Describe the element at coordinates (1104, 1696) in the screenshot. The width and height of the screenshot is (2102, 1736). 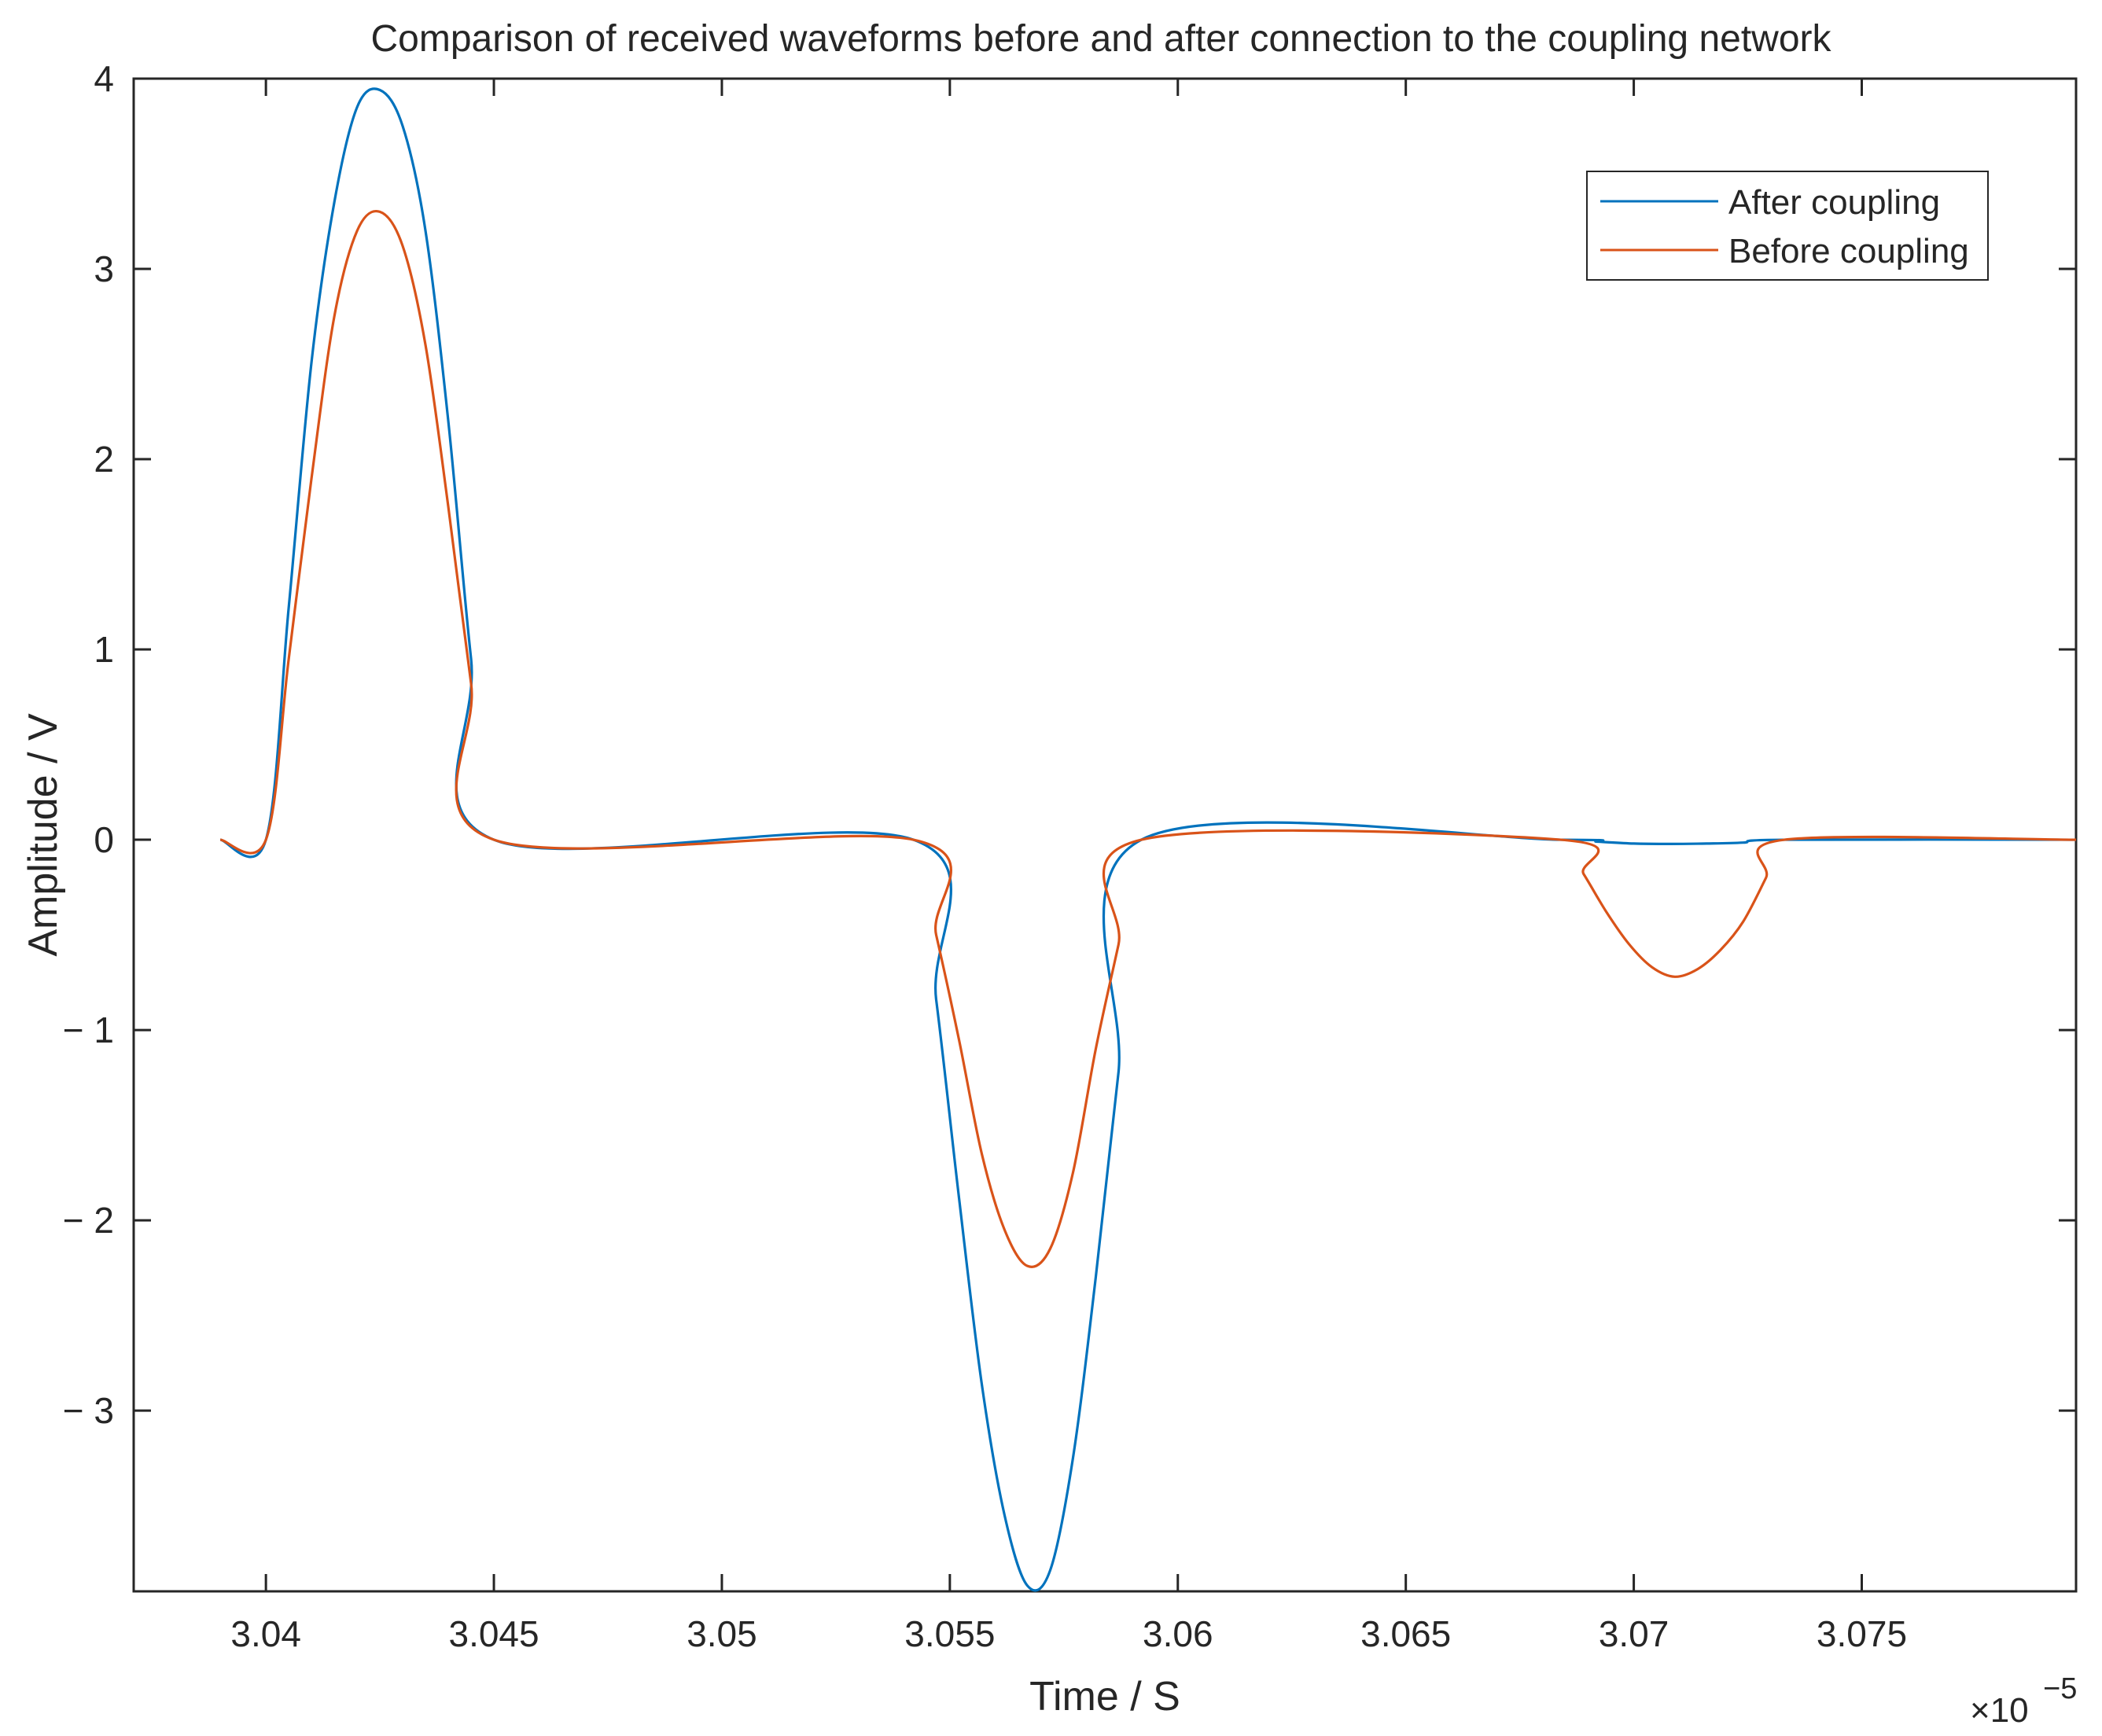
I see `x-axis-label: Time / S` at that location.